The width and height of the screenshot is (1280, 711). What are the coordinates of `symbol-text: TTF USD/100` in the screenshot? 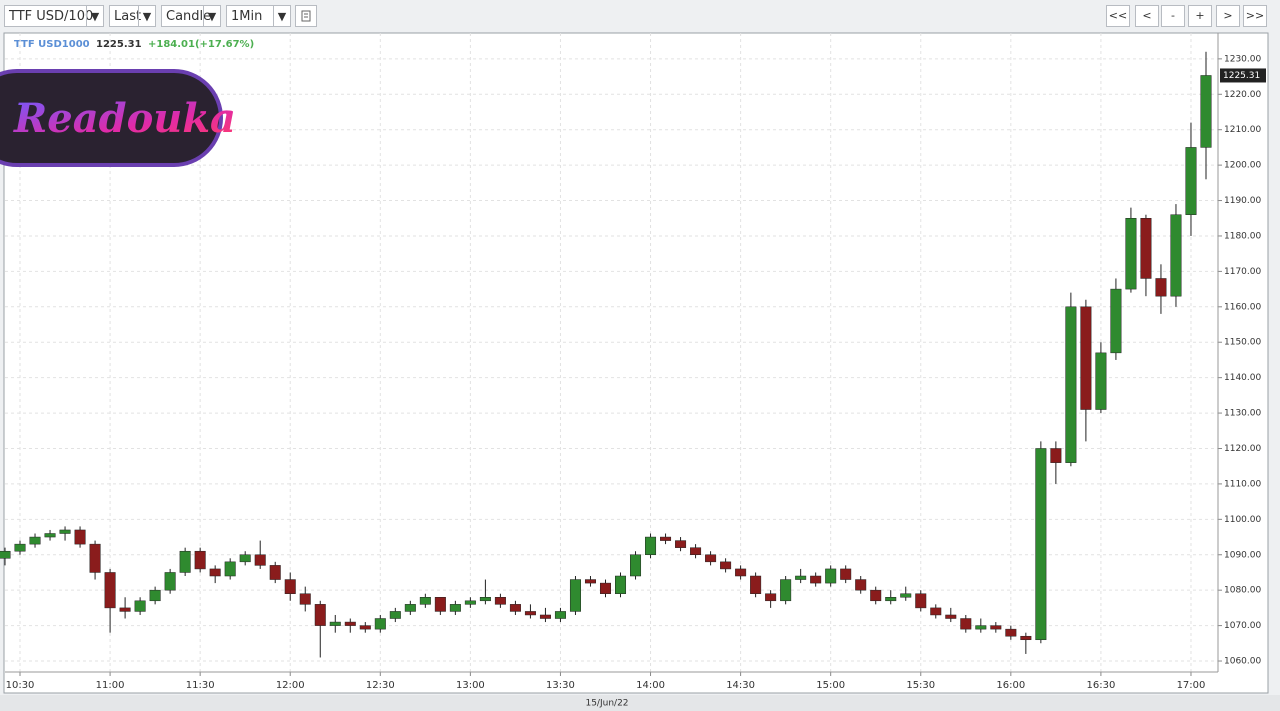 It's located at (51, 16).